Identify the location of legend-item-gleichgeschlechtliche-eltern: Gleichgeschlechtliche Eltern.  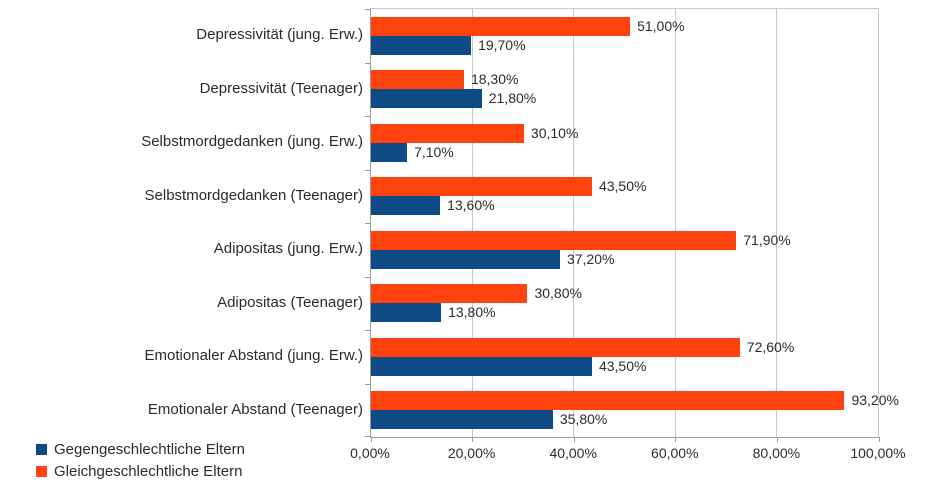
(140, 471).